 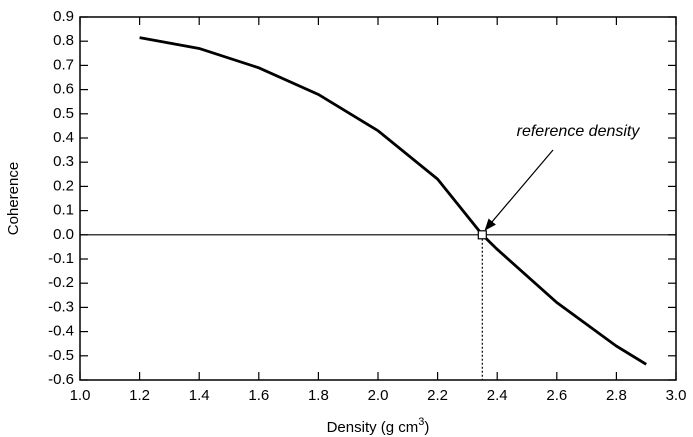 I want to click on x-tick-label: 3.0, so click(x=676, y=395).